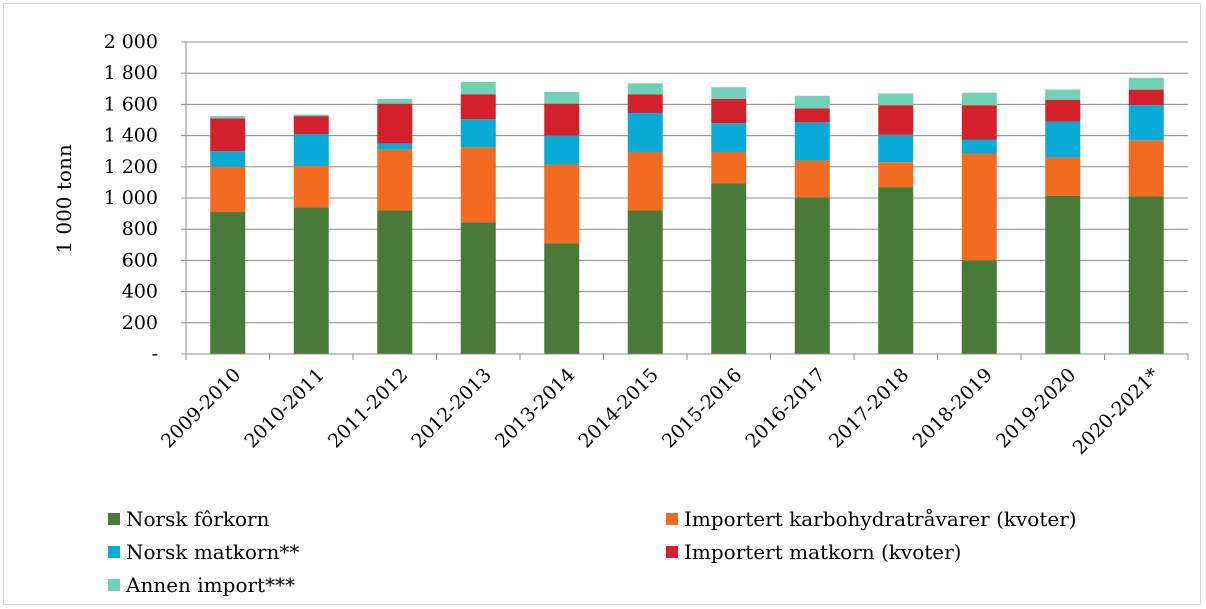 The width and height of the screenshot is (1206, 609). What do you see at coordinates (284, 408) in the screenshot?
I see `x-tick-label: 2010-2011` at bounding box center [284, 408].